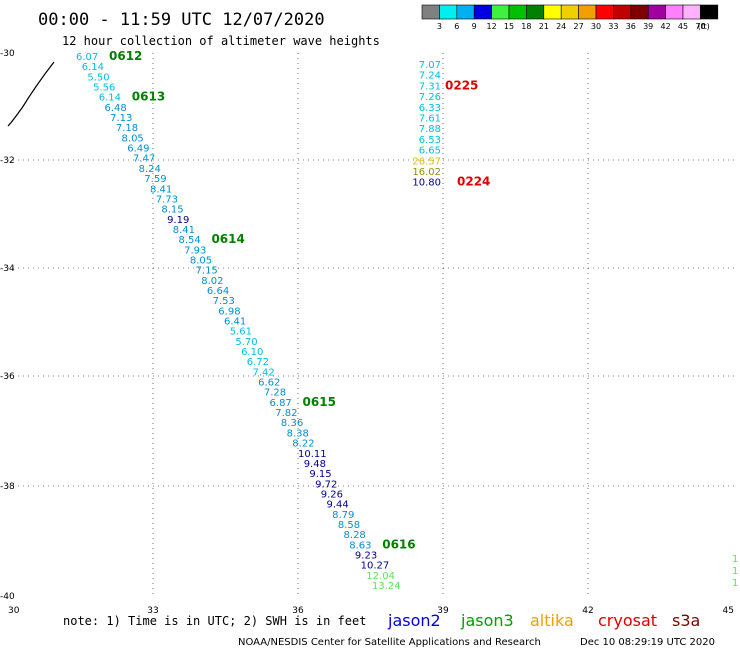 The width and height of the screenshot is (740, 650). I want to click on wave-height-value: 5.56, so click(104, 88).